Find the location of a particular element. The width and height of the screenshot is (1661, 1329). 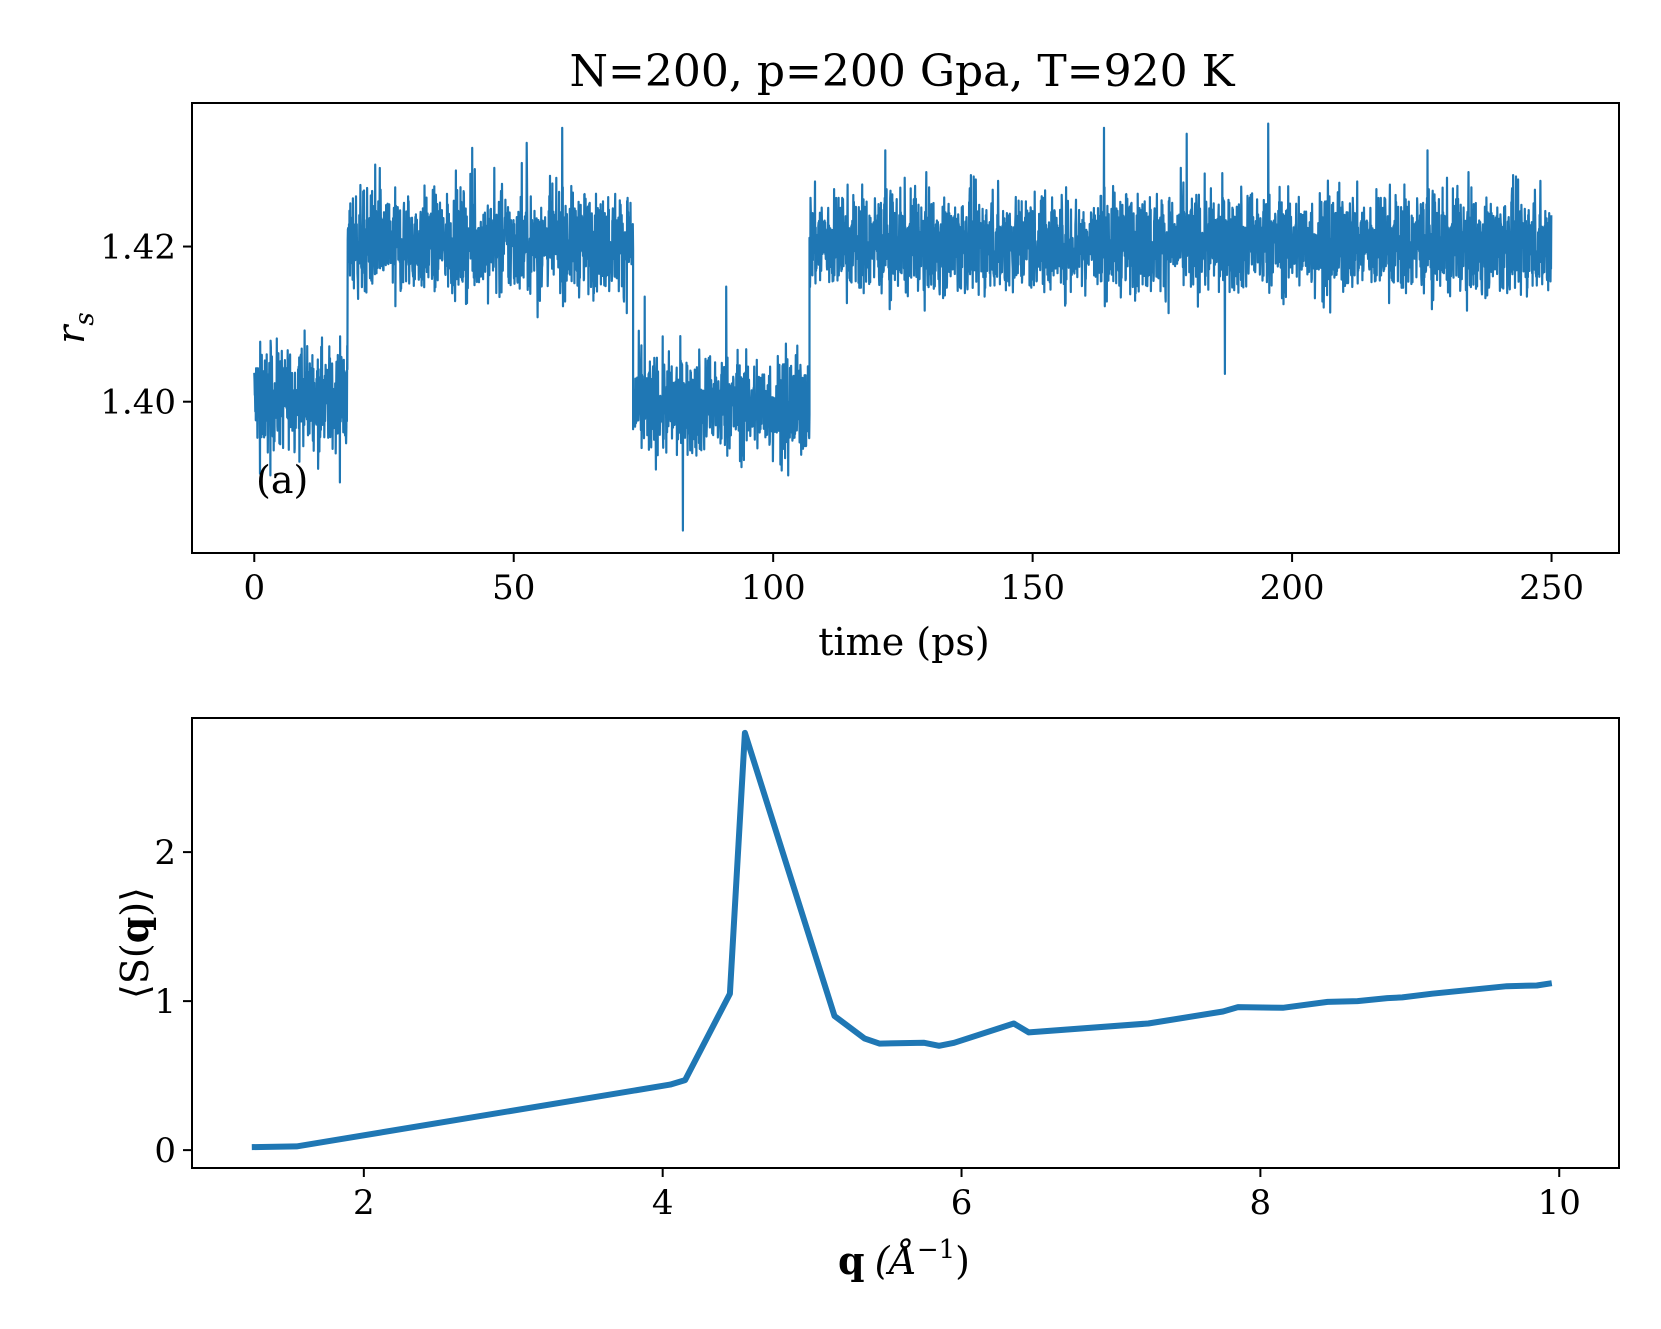

y-axis-bottom: 0 1 2 is located at coordinates (173, 1002).